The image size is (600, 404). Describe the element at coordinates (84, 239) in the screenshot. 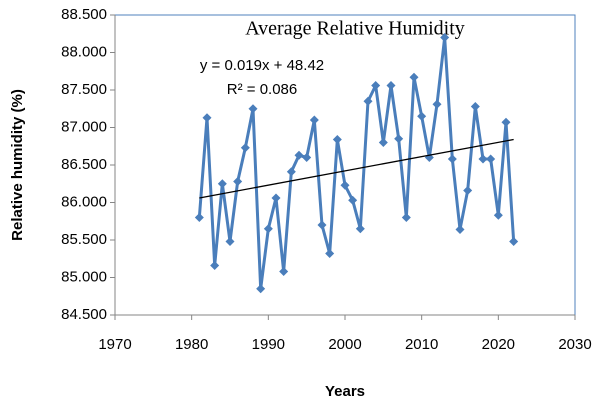

I see `y-tick-label: 85.500` at that location.